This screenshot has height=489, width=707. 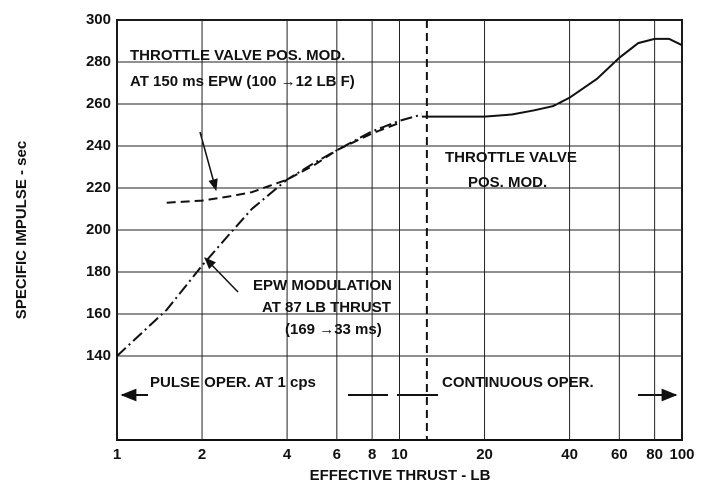 What do you see at coordinates (400, 475) in the screenshot?
I see `x-axis-title: EFFECTIVE THRUST - LB` at bounding box center [400, 475].